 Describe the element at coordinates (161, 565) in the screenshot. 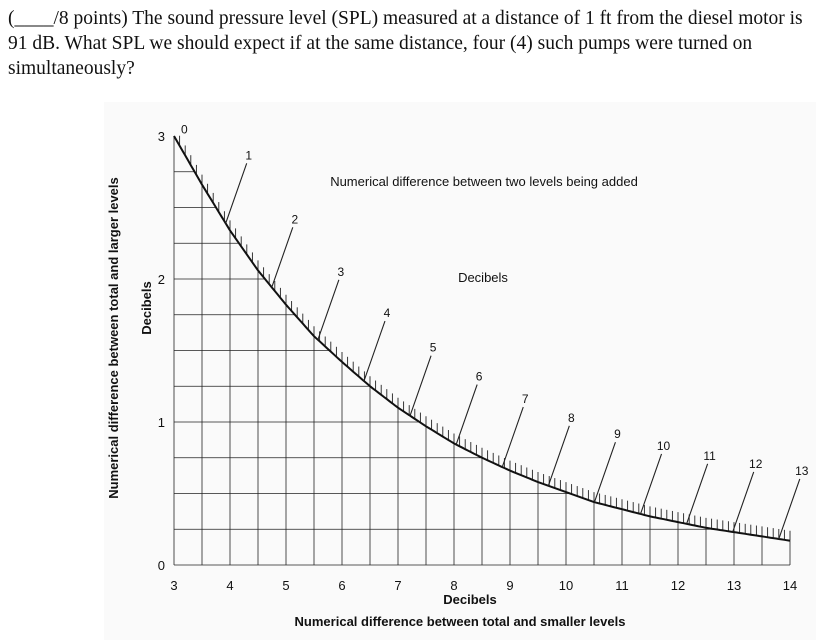

I see `y-tick-label: 0` at that location.